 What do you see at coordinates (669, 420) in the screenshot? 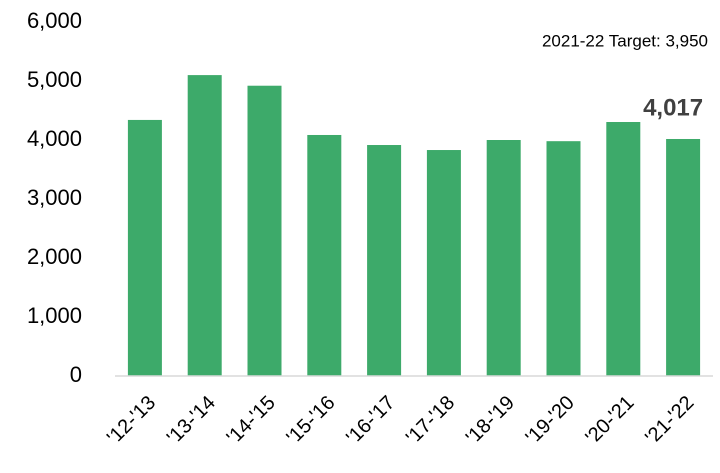
I see `x-tick-label: '21-'22` at bounding box center [669, 420].